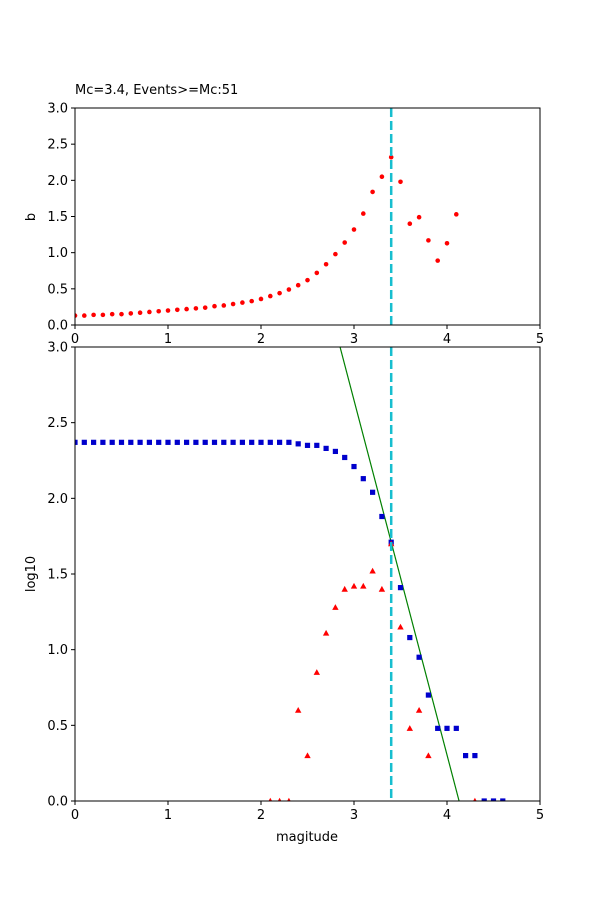 This screenshot has width=600, height=900. What do you see at coordinates (354, 815) in the screenshot?
I see `bottom-plot-x-tick-label: 3` at bounding box center [354, 815].